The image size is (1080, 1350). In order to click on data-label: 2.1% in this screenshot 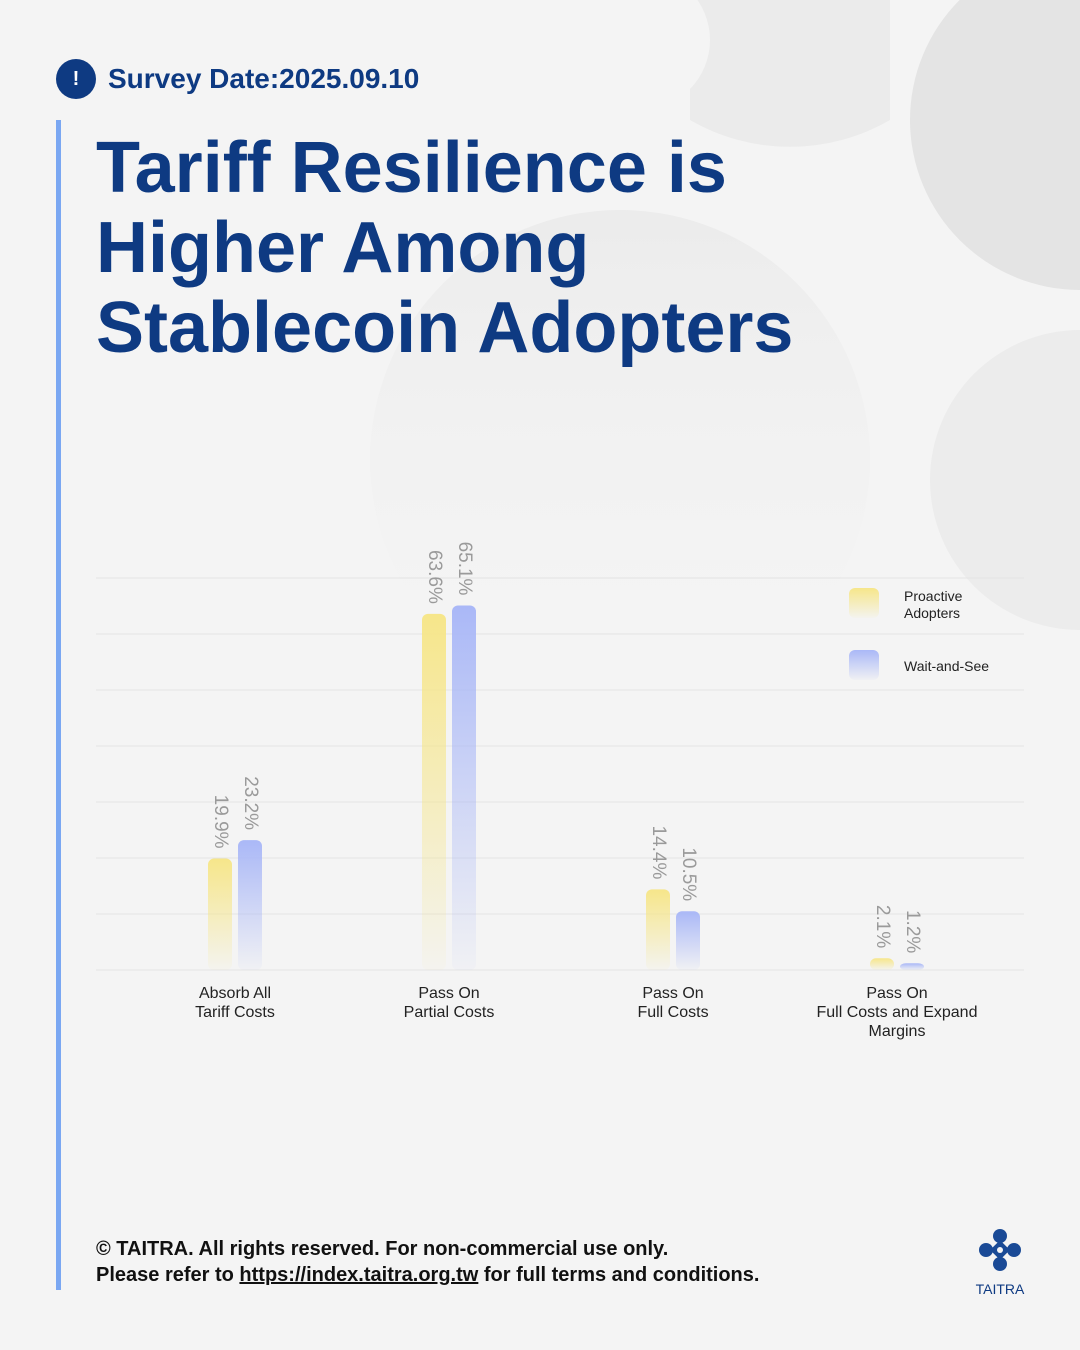, I will do `click(882, 926)`.